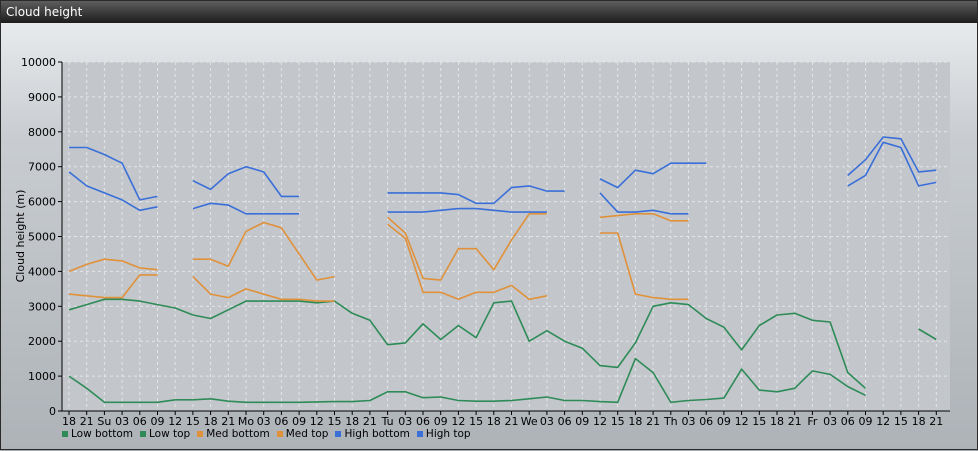  I want to click on y-tick-label: 6000, so click(42, 202).